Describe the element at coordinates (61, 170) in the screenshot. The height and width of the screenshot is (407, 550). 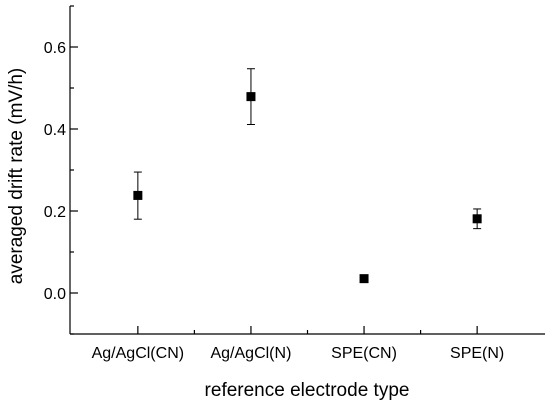
I see `y-axis-ticks: 0.0 0.2 0.4 0.6` at that location.